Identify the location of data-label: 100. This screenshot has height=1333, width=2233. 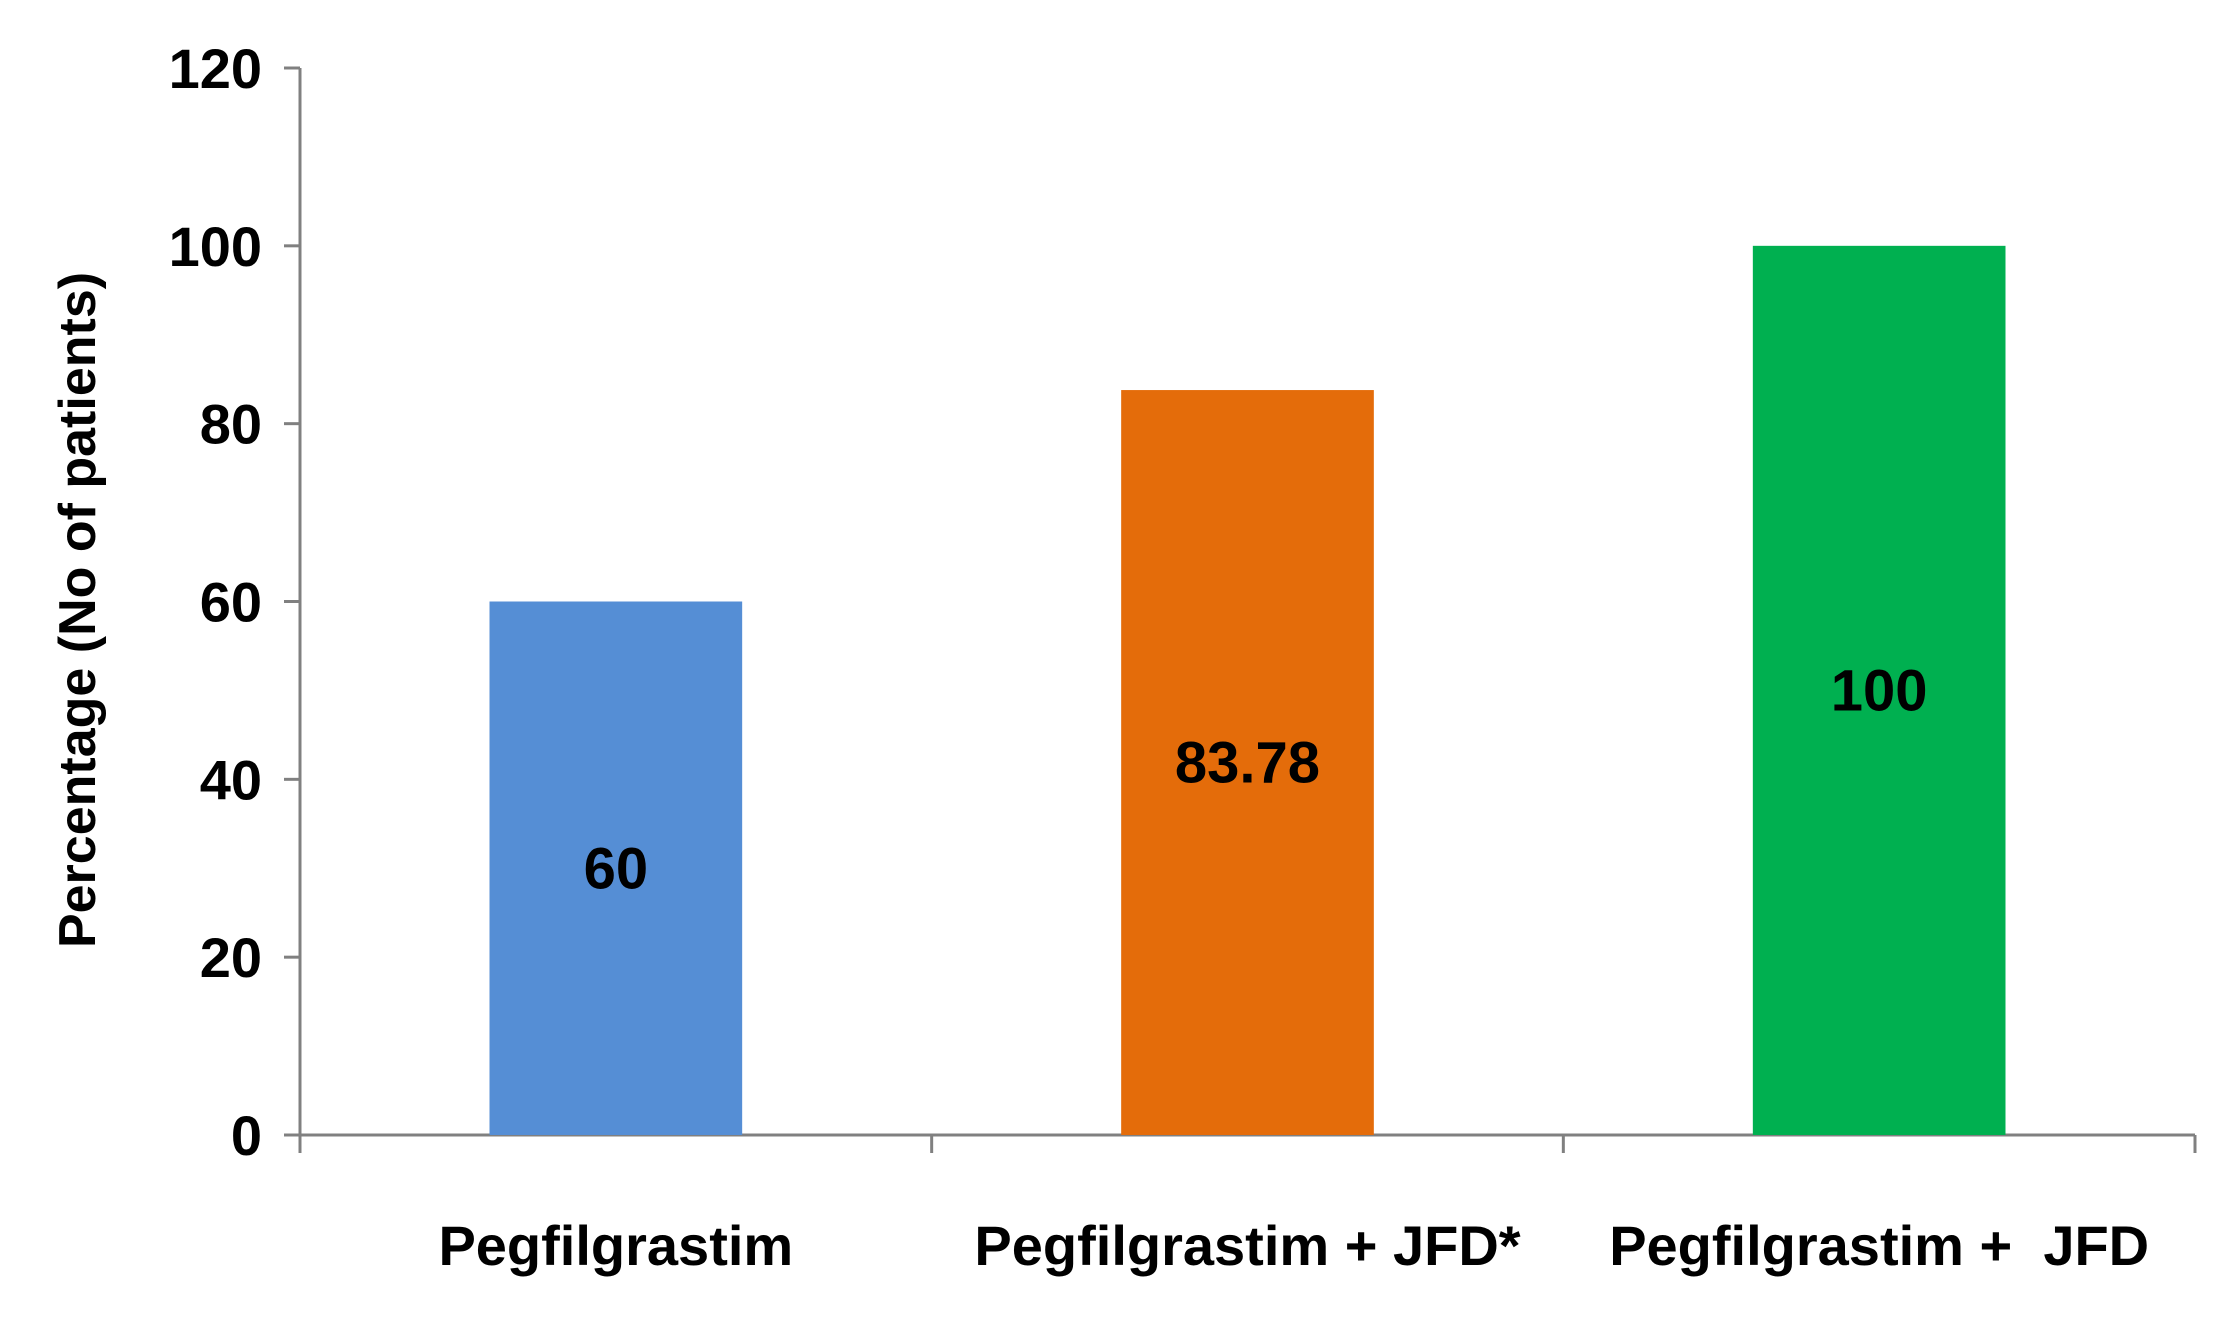
(1879, 690).